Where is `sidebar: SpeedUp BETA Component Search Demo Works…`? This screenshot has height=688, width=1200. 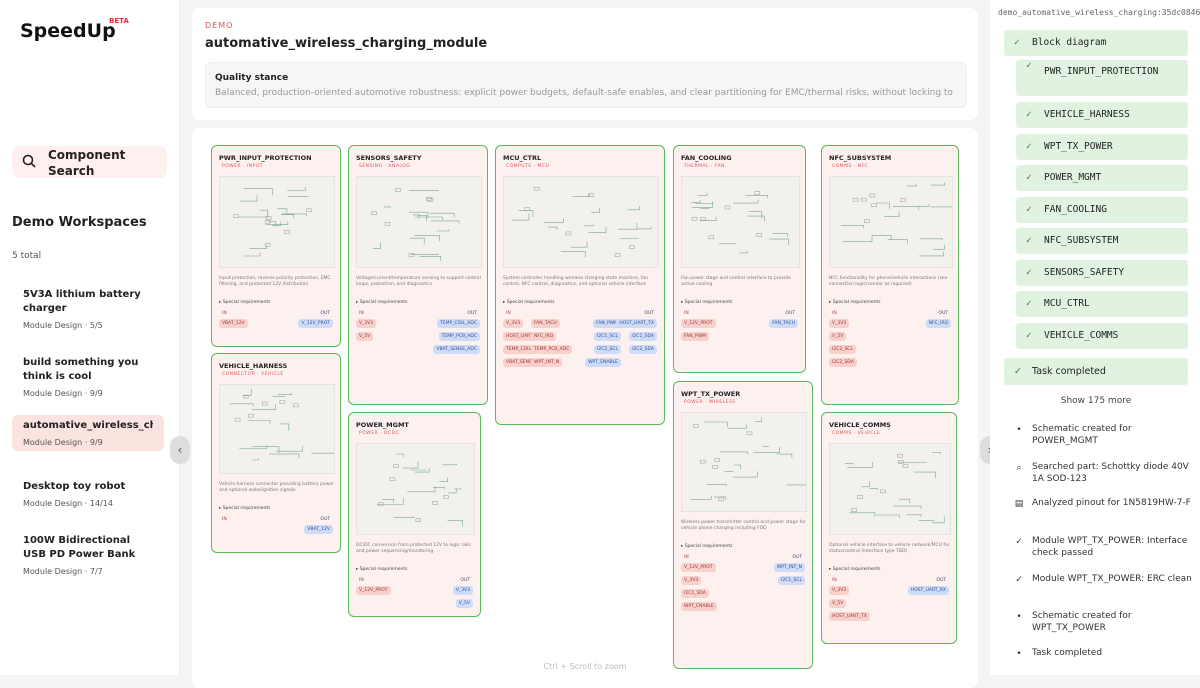 sidebar: SpeedUp BETA Component Search Demo Works… is located at coordinates (90, 337).